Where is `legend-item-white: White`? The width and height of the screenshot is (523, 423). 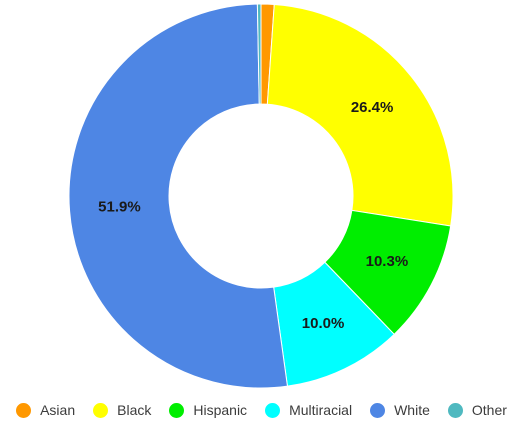
legend-item-white: White is located at coordinates (400, 410).